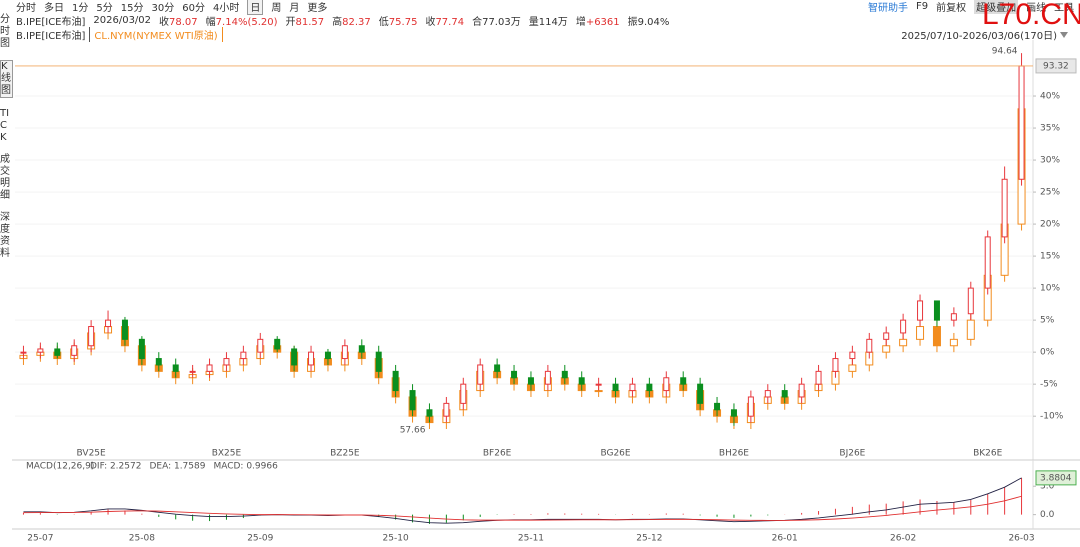 The width and height of the screenshot is (1080, 547). I want to click on legend-entry: CL.NYM(NYMEX WTI原油), so click(158, 34).